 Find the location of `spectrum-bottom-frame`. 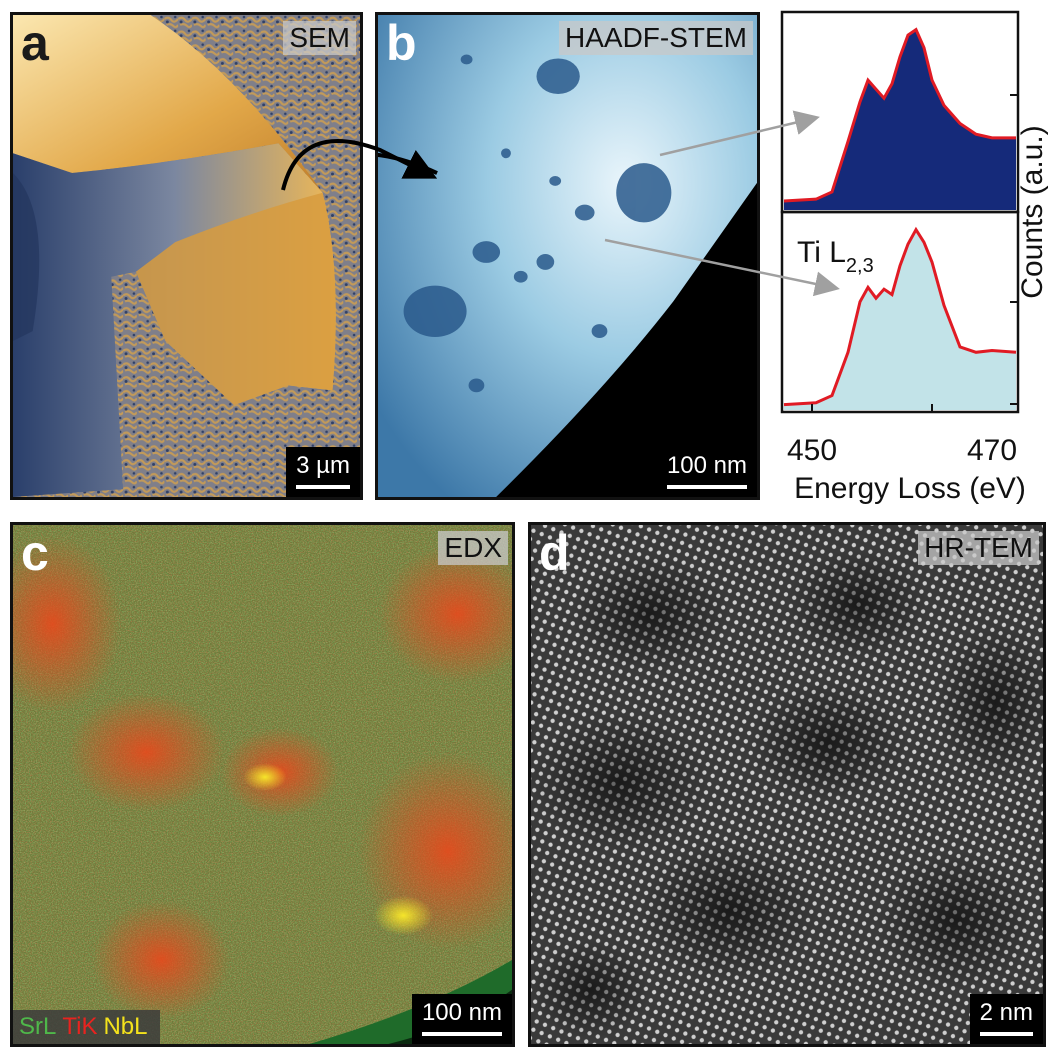

spectrum-bottom-frame is located at coordinates (900, 312).